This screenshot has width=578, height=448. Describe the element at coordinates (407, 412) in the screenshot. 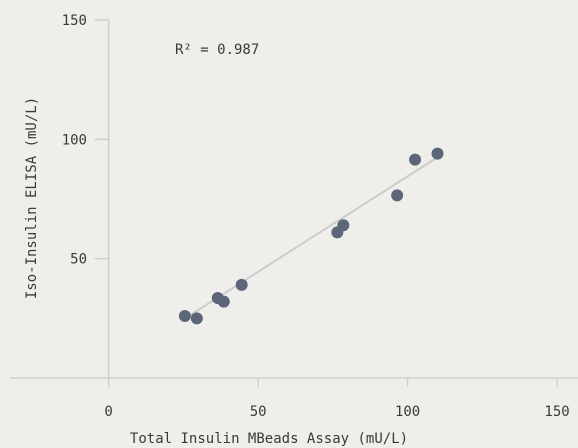

I see `x-tick-label: 100` at that location.